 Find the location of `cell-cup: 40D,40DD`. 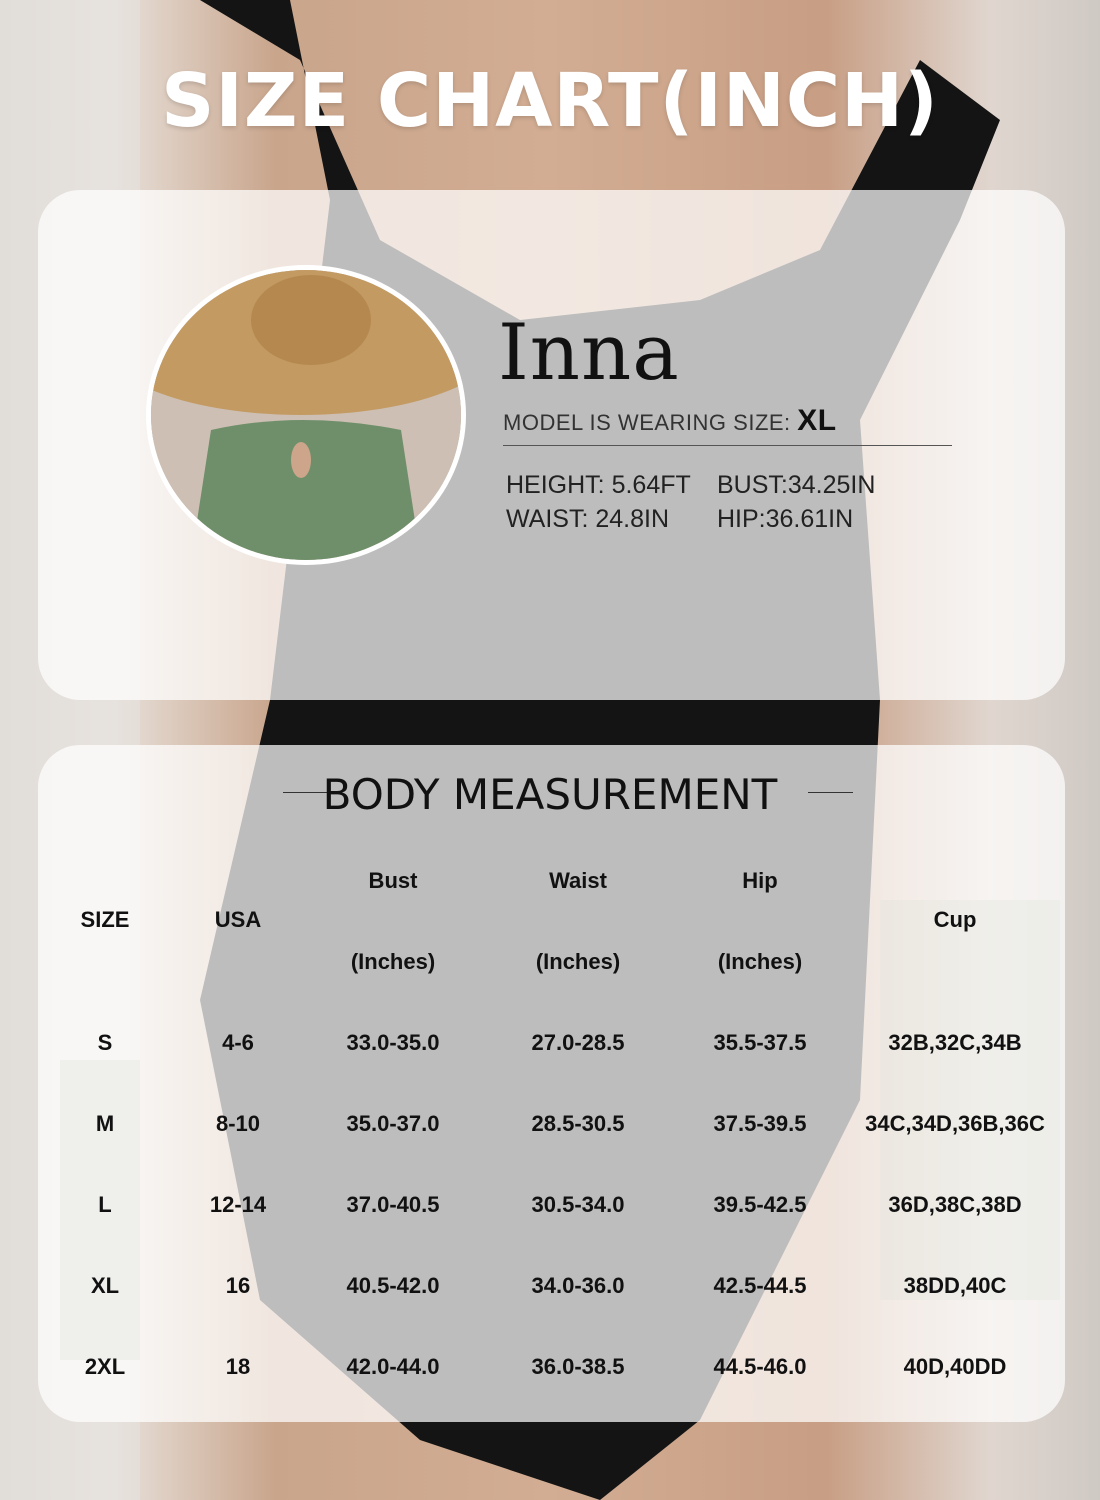

cell-cup: 40D,40DD is located at coordinates (955, 1366).